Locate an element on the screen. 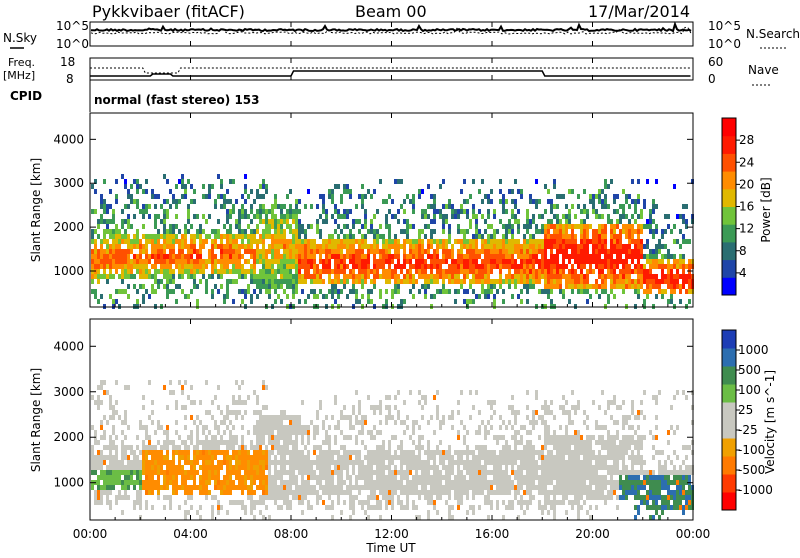 The height and width of the screenshot is (558, 800). power-cbar-tick-label: 28 is located at coordinates (746, 140).